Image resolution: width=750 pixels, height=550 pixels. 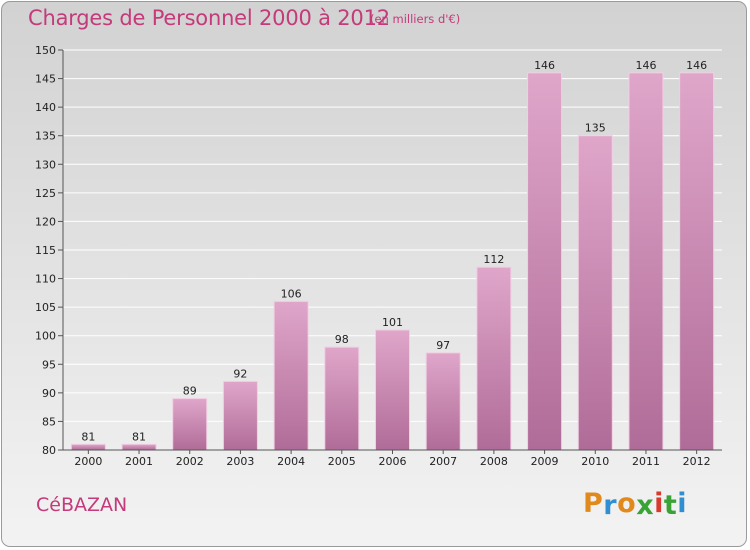 I want to click on x-tick-label: 2000, so click(x=88, y=461).